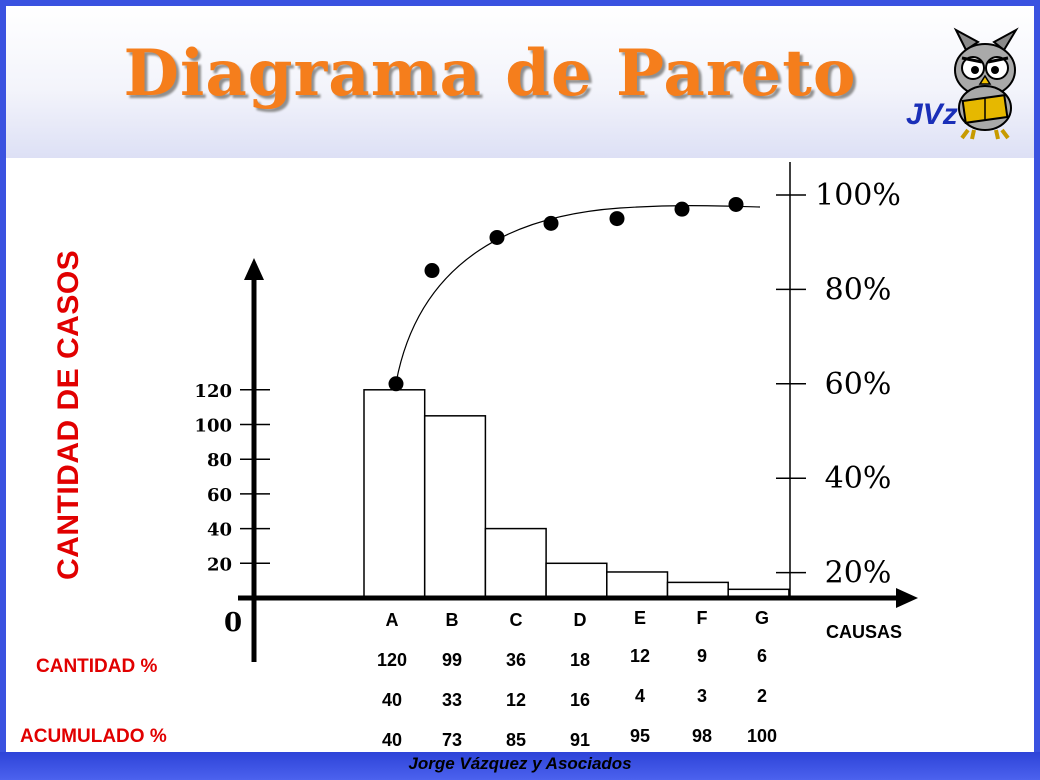 This screenshot has height=780, width=1040. Describe the element at coordinates (516, 620) in the screenshot. I see `category-label-C: C` at that location.